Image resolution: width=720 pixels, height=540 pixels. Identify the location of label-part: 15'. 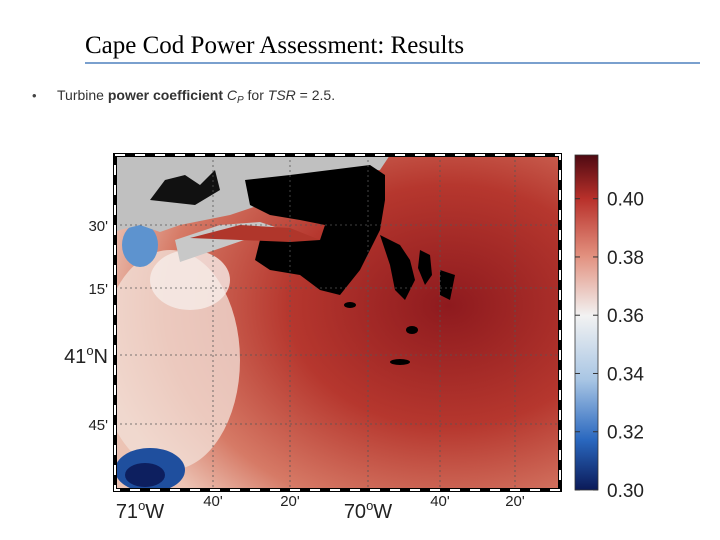
(98, 289).